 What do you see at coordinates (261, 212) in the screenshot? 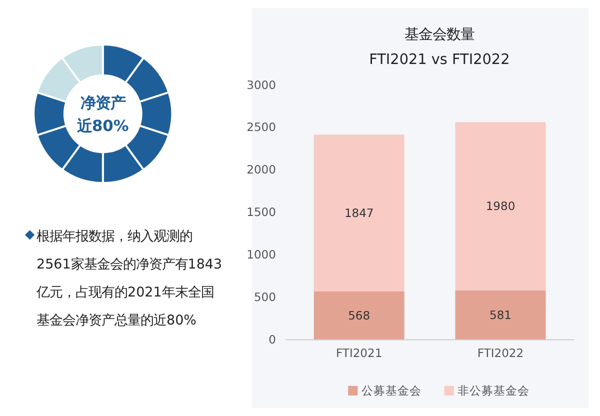
I see `y-tick-label: 1500` at bounding box center [261, 212].